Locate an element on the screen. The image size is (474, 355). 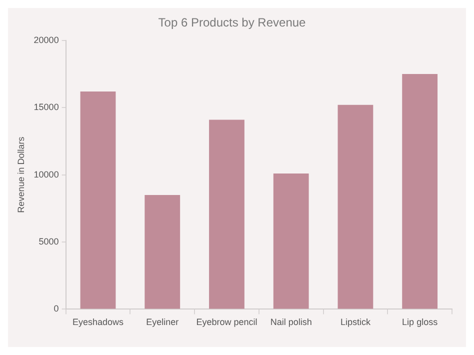
y-tick-label: 10000 is located at coordinates (46, 174).